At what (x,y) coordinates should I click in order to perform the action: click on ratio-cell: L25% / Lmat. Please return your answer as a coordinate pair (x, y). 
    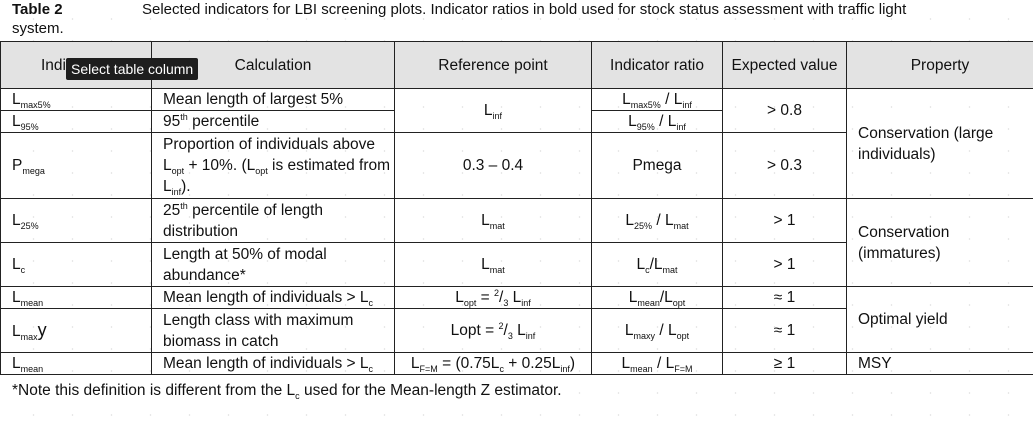
    Looking at the image, I should click on (657, 220).